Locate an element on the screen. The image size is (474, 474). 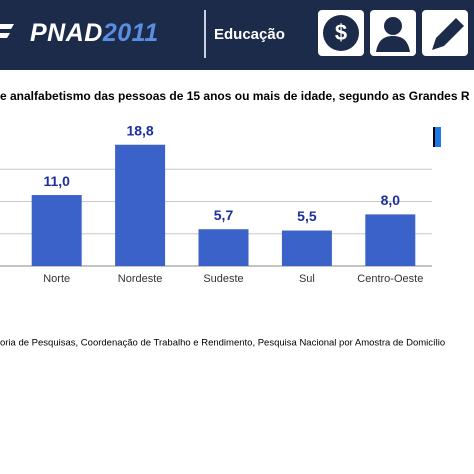
logo-text: PNAD is located at coordinates (66, 33).